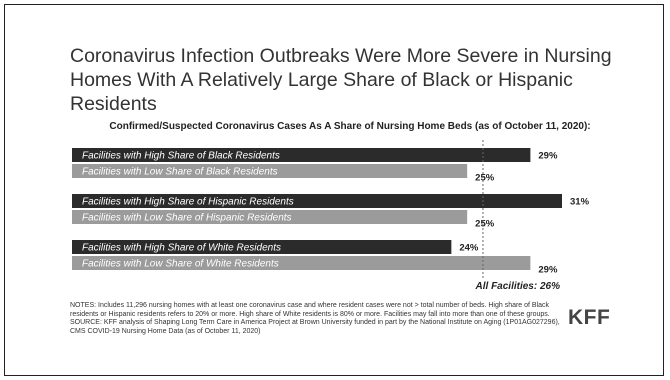  I want to click on bar-facilities-with-high-share-of-hispanic-residents, so click(317, 201).